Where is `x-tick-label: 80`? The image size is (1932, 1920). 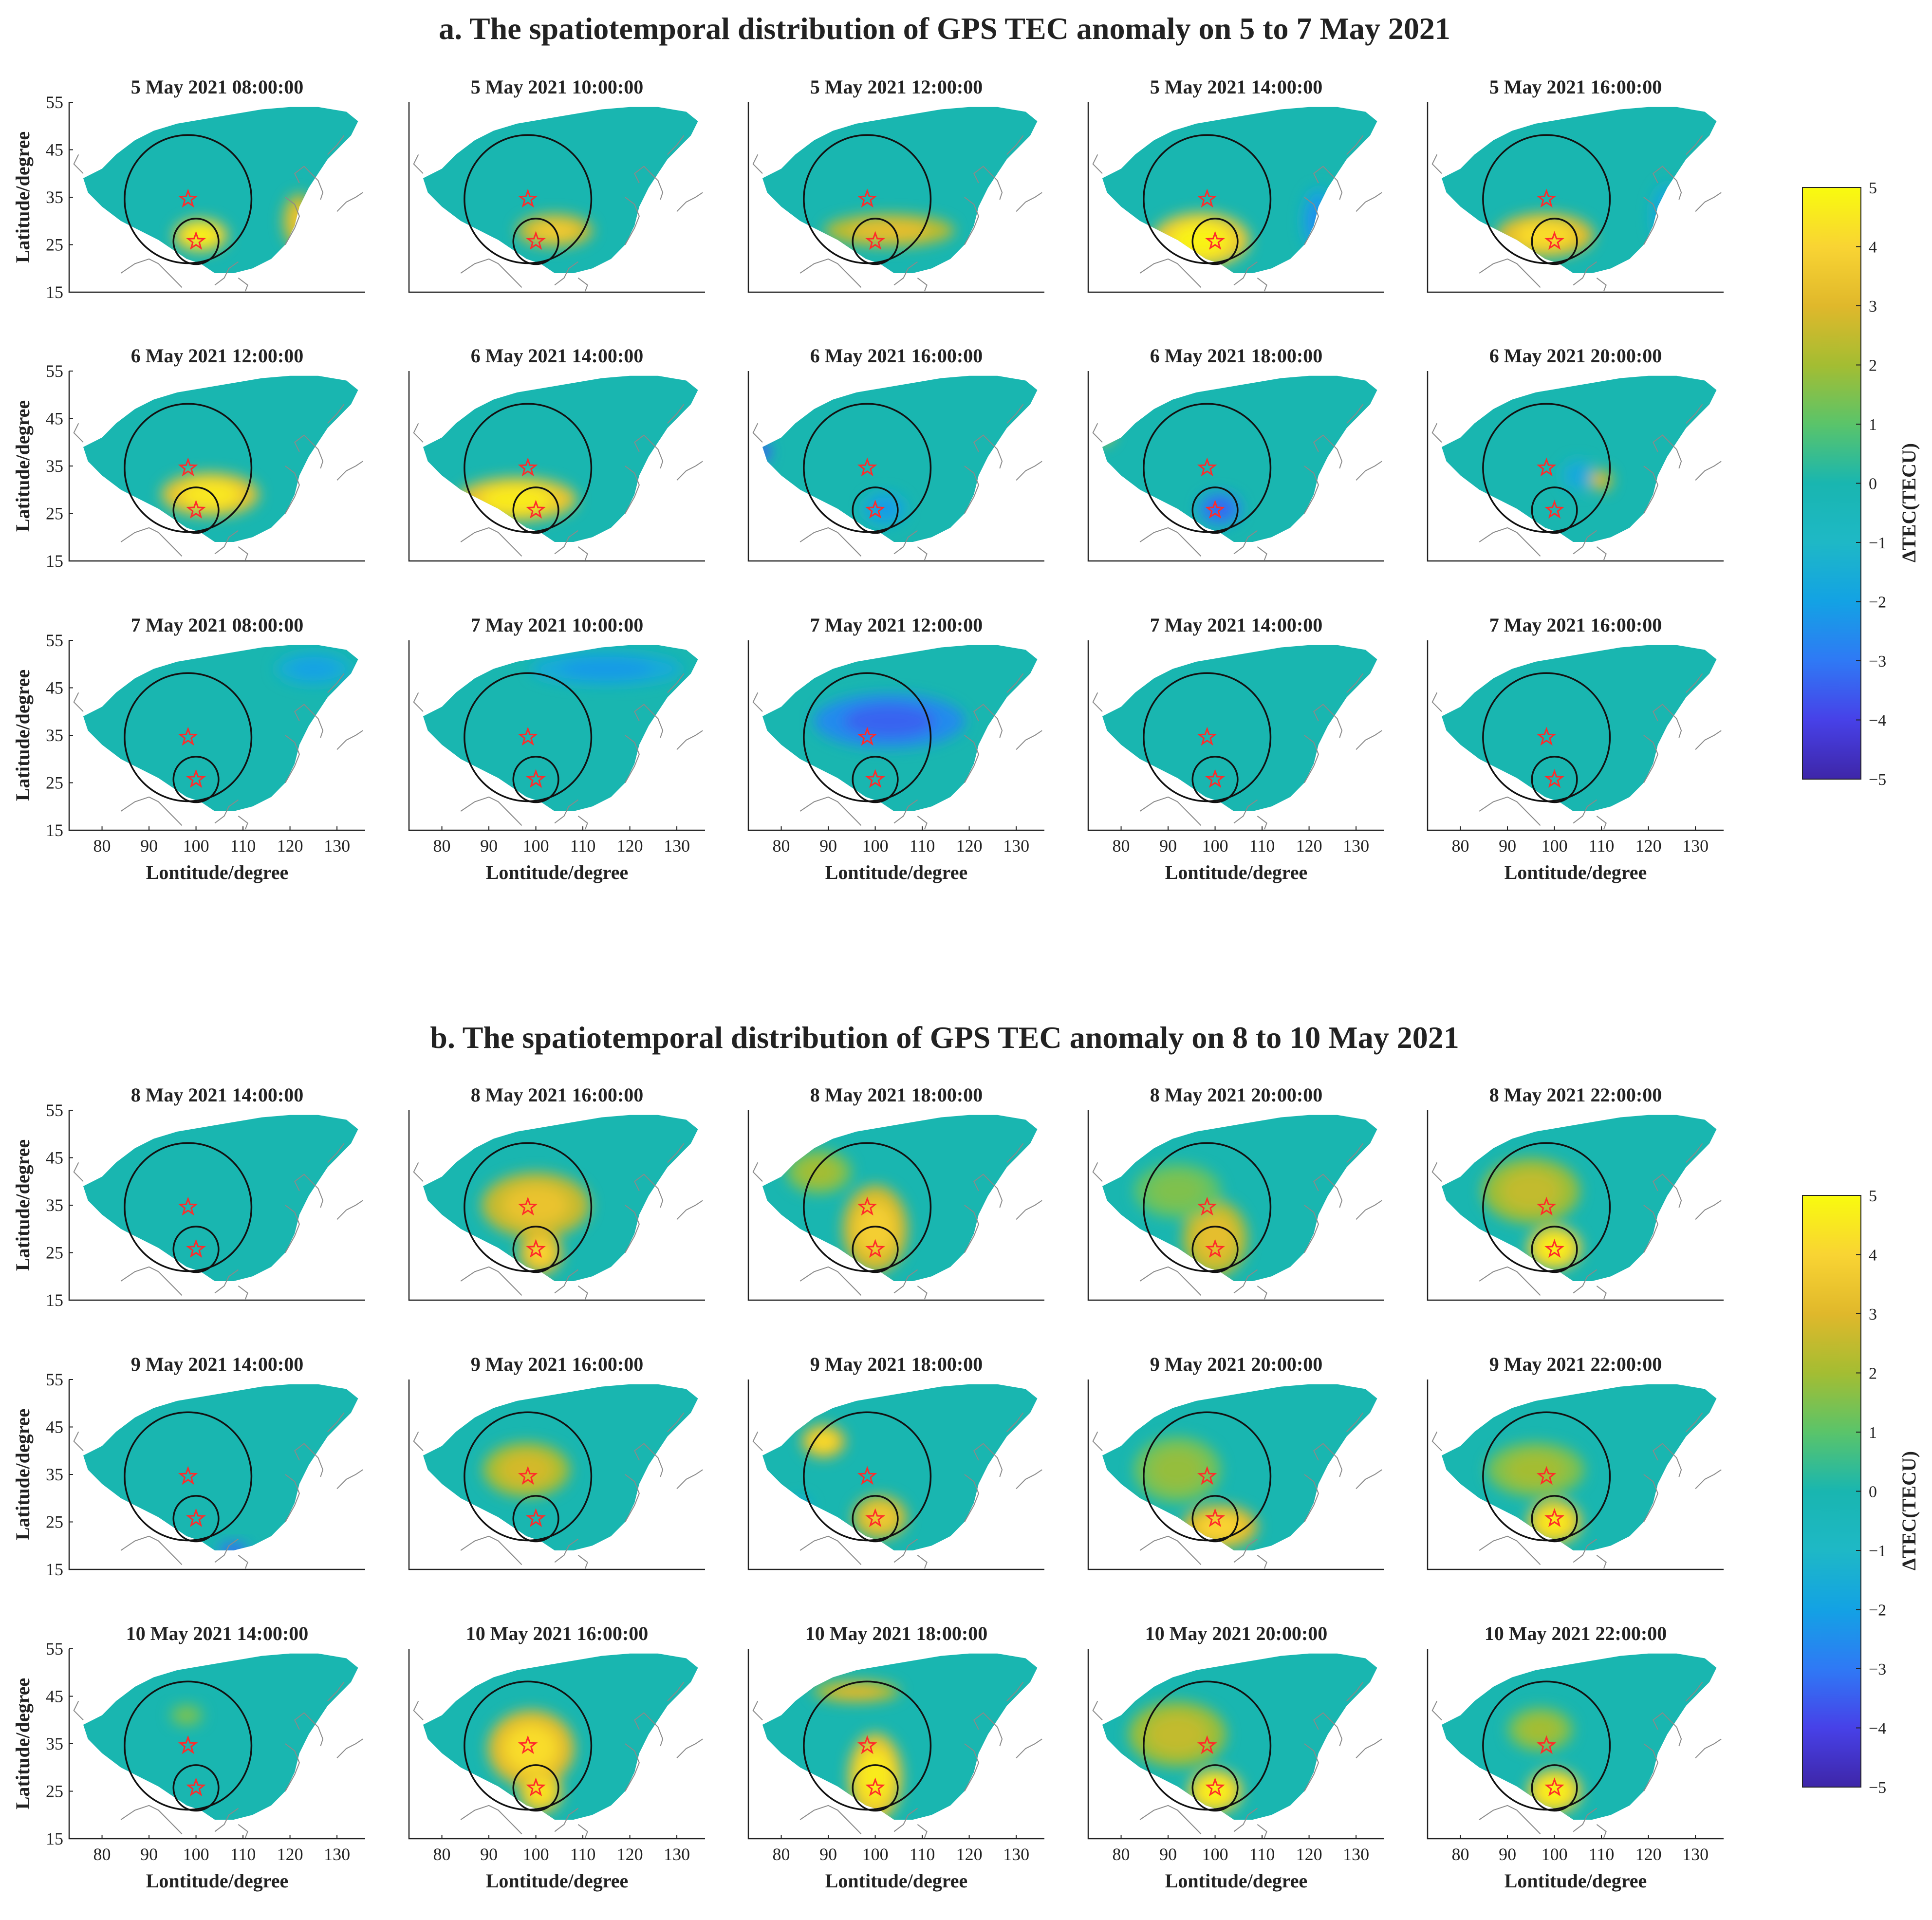 x-tick-label: 80 is located at coordinates (782, 846).